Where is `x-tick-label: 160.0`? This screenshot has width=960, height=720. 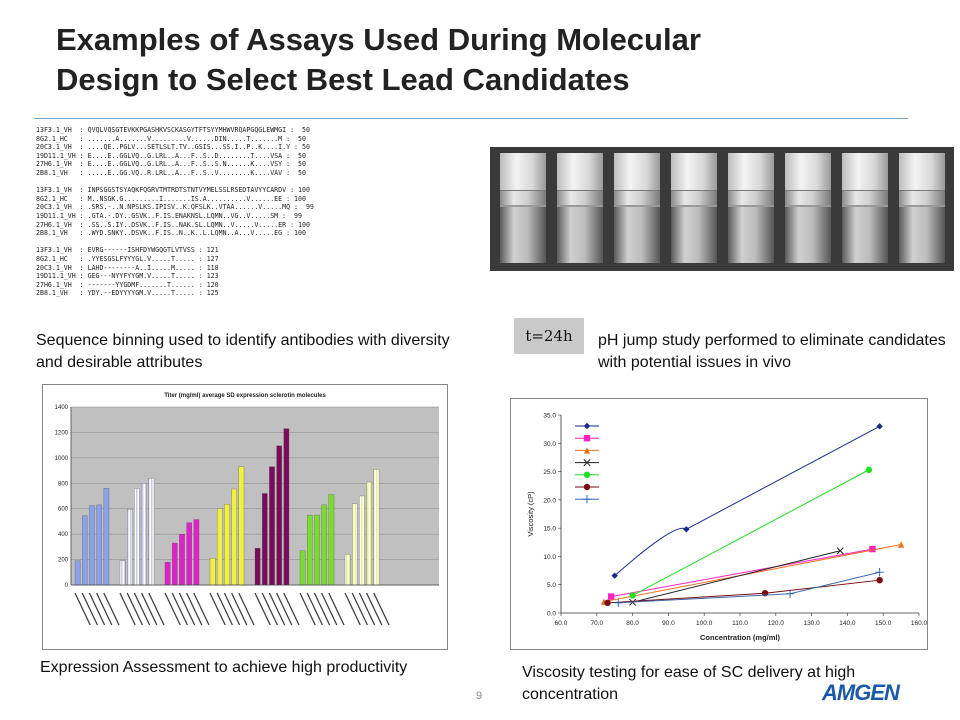
x-tick-label: 160.0 is located at coordinates (919, 623).